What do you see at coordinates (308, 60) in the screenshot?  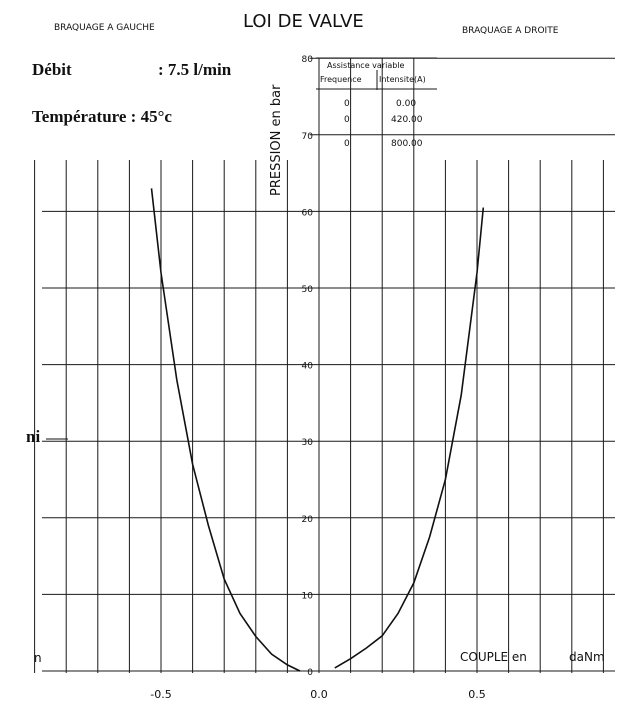 I see `y-tick-label: 80` at bounding box center [308, 60].